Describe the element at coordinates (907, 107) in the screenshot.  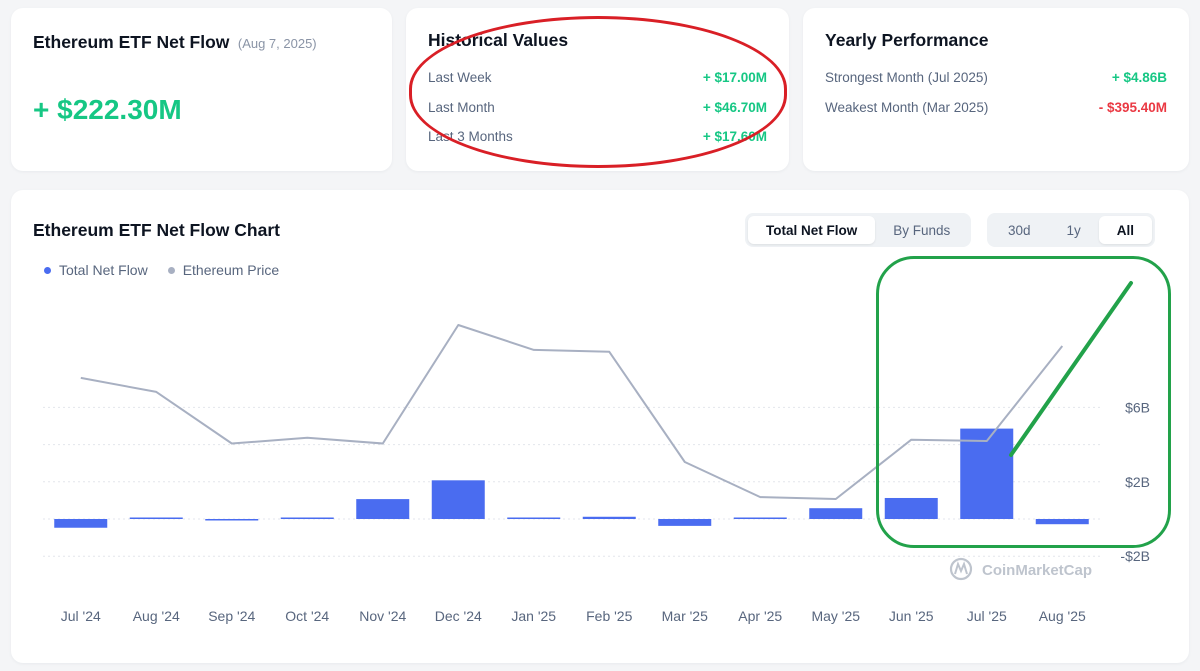
I see `yearly-label-weakest: Weakest Month (Mar 2025)` at that location.